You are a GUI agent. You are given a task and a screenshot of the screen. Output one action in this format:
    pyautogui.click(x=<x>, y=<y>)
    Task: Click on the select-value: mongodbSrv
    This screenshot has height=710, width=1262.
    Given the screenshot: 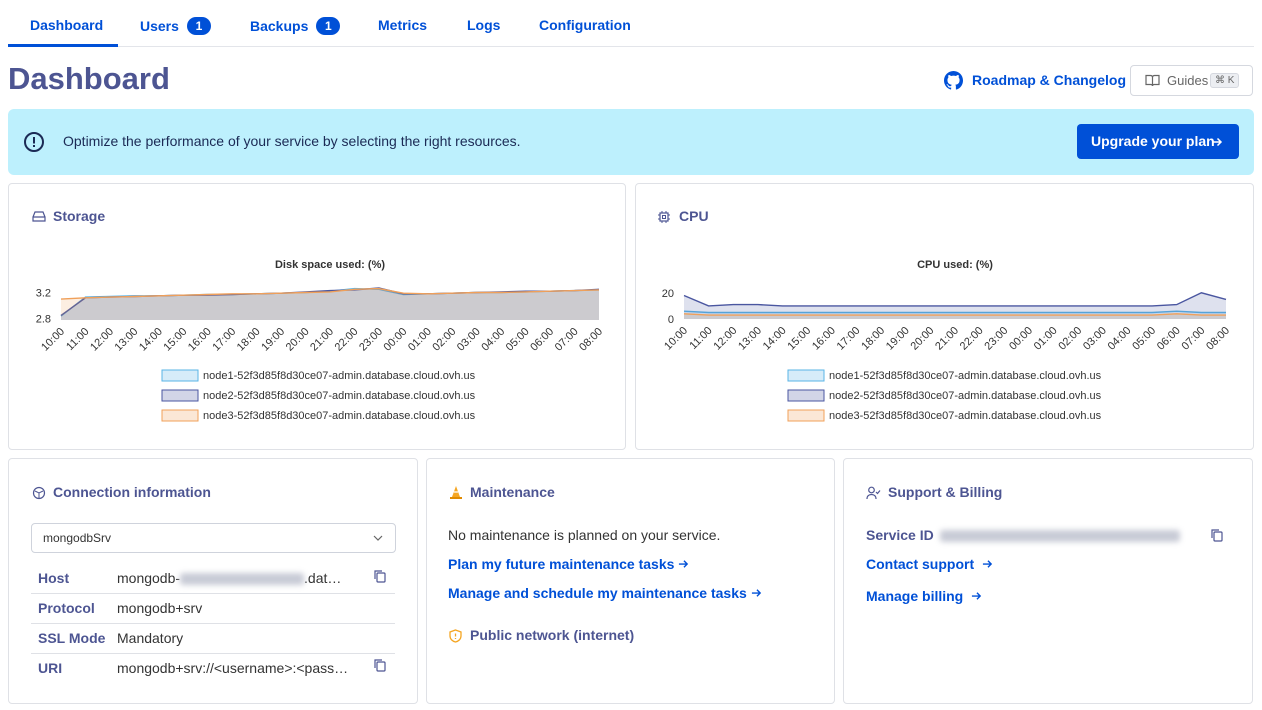 What is the action you would take?
    pyautogui.click(x=77, y=538)
    